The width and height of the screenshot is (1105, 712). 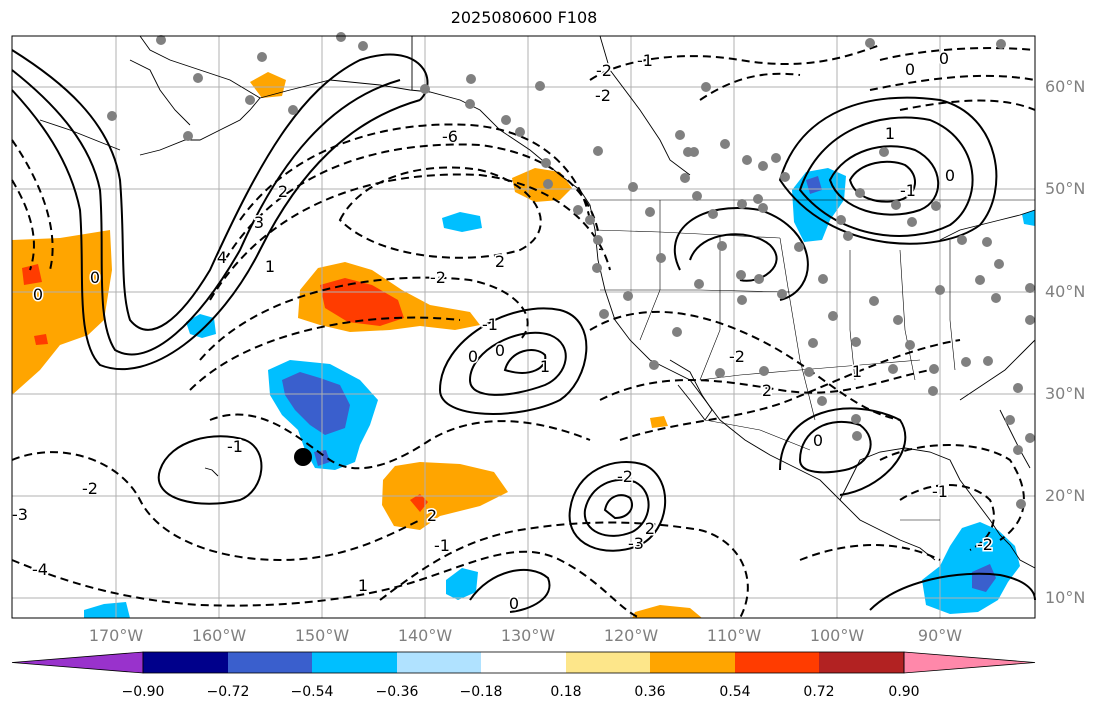 What do you see at coordinates (481, 692) in the screenshot?
I see `colorbar-tick-label: −0.18` at bounding box center [481, 692].